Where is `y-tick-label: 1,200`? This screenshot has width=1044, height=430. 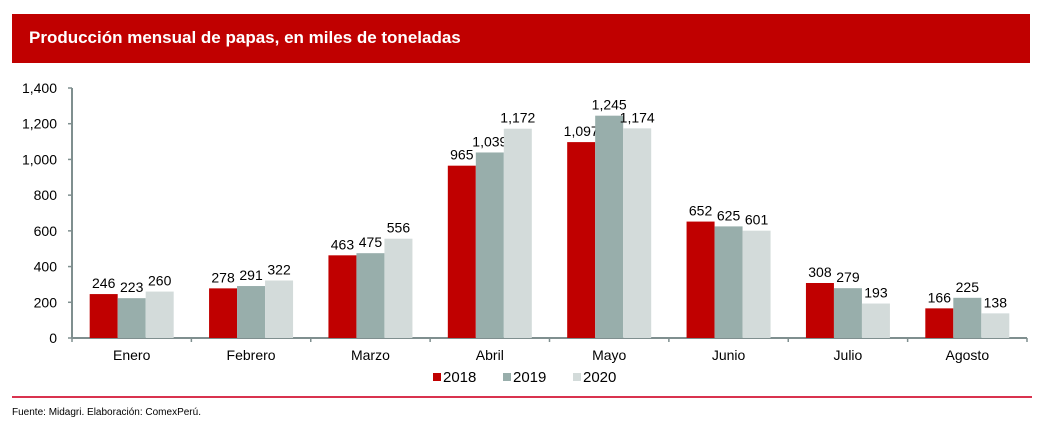
y-tick-label: 1,200 is located at coordinates (39, 124).